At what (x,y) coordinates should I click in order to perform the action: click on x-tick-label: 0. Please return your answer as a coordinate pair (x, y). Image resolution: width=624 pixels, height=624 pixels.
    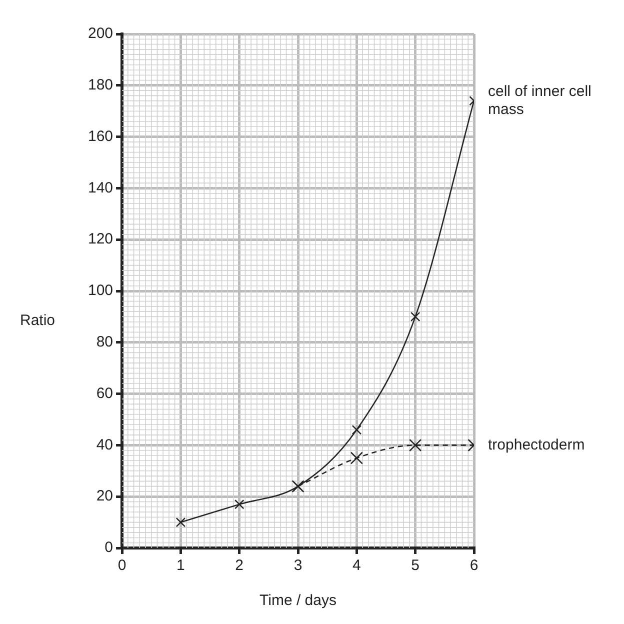
    Looking at the image, I should click on (122, 565).